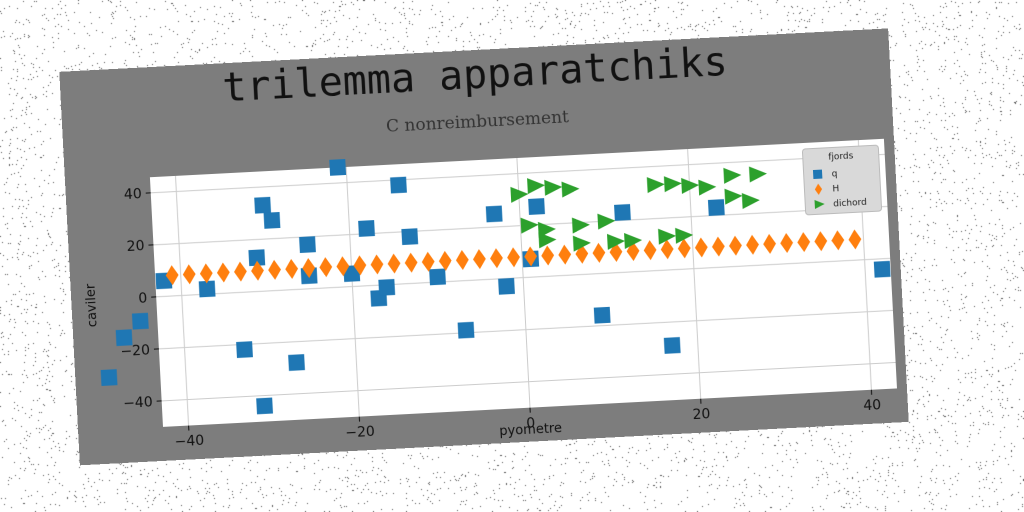 Image resolution: width=1024 pixels, height=512 pixels. Describe the element at coordinates (701, 414) in the screenshot. I see `x-tick-label: 20` at that location.